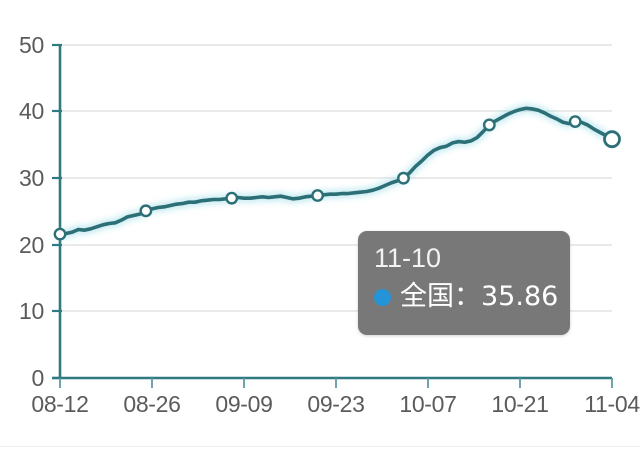 The image size is (640, 449). Describe the element at coordinates (31, 45) in the screenshot. I see `y-tick-label-50: 50` at that location.